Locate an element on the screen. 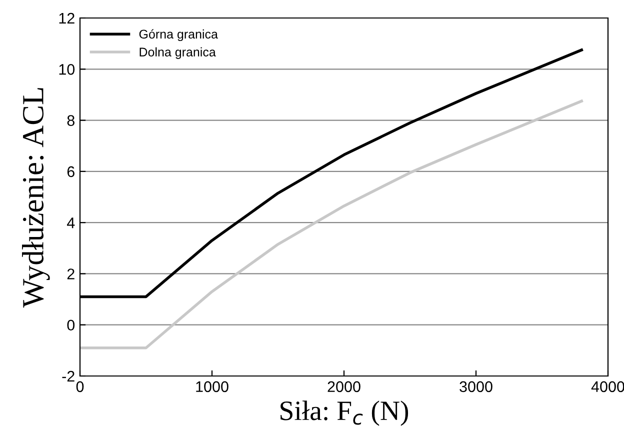 The image size is (624, 437). y-tick-label: -2 is located at coordinates (68, 376).